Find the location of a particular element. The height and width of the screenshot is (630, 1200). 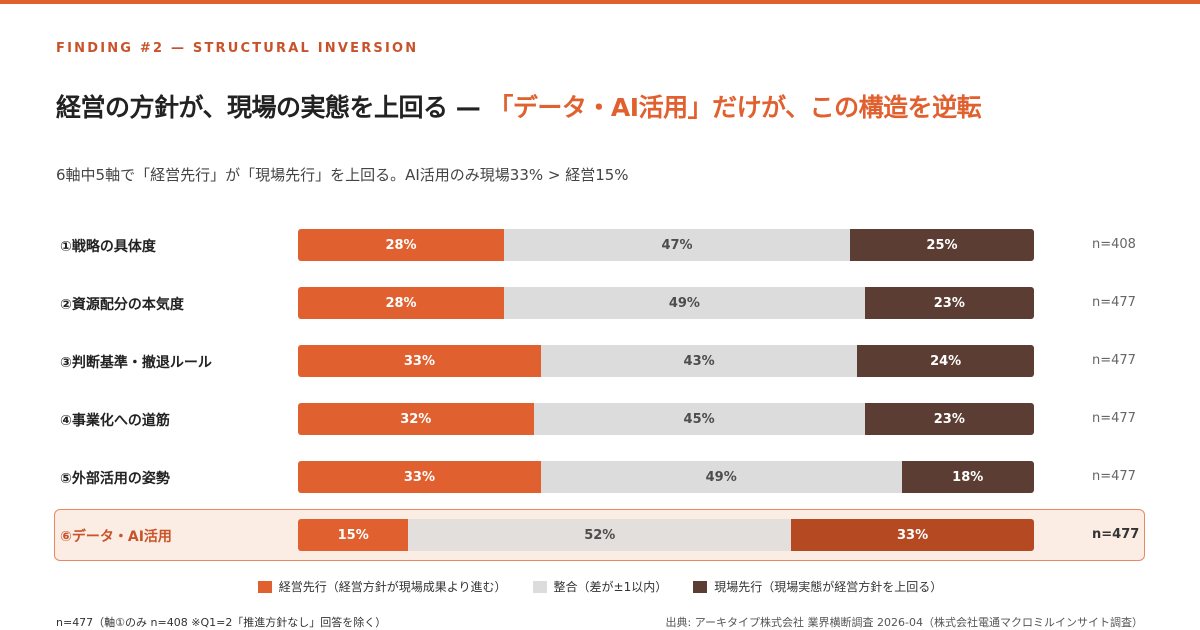

legend-label-aligned: 整合（差が±1以内） is located at coordinates (610, 587).